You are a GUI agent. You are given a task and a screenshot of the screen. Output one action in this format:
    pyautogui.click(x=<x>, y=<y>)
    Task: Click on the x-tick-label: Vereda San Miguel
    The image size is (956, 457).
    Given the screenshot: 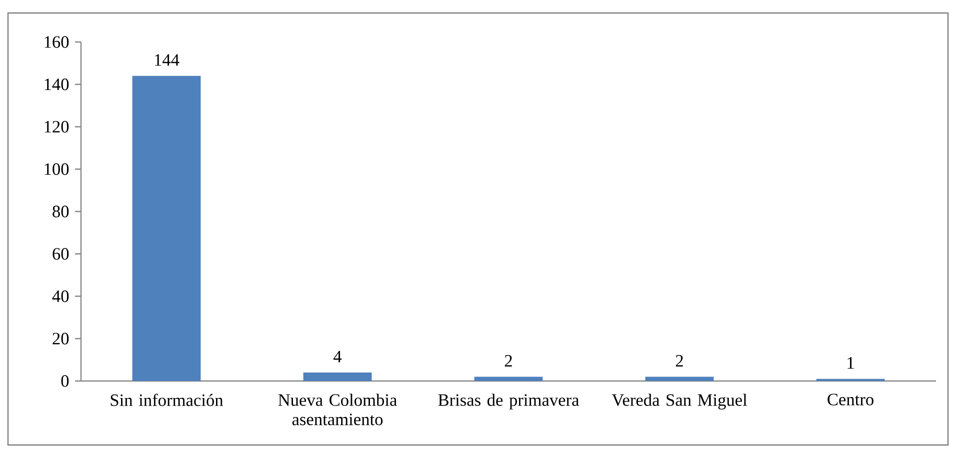 What is the action you would take?
    pyautogui.click(x=680, y=402)
    